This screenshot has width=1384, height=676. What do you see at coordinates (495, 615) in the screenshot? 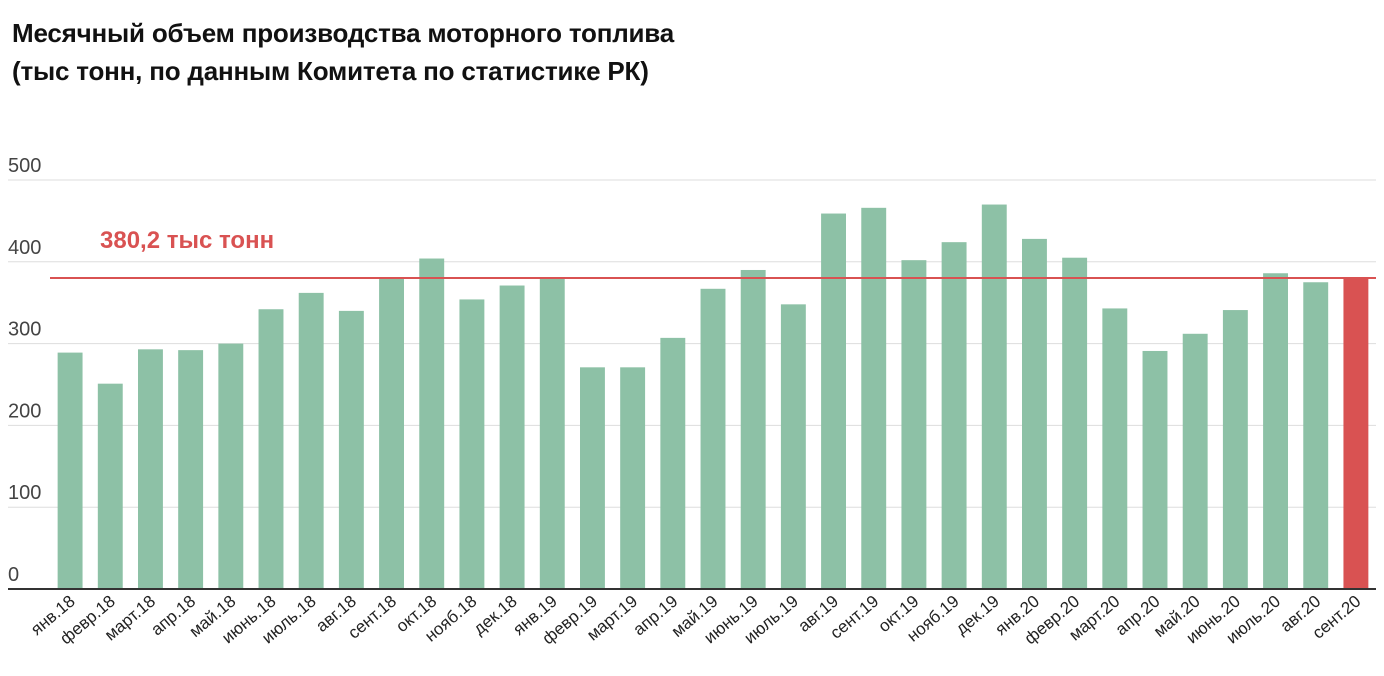
I see `x-tick-label: дек.18` at bounding box center [495, 615].